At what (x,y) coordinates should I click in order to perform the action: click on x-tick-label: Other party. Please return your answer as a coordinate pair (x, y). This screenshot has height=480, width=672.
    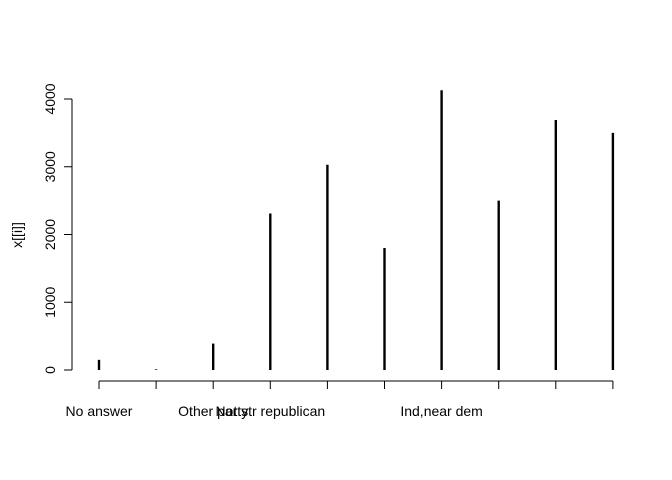
    Looking at the image, I should click on (213, 411).